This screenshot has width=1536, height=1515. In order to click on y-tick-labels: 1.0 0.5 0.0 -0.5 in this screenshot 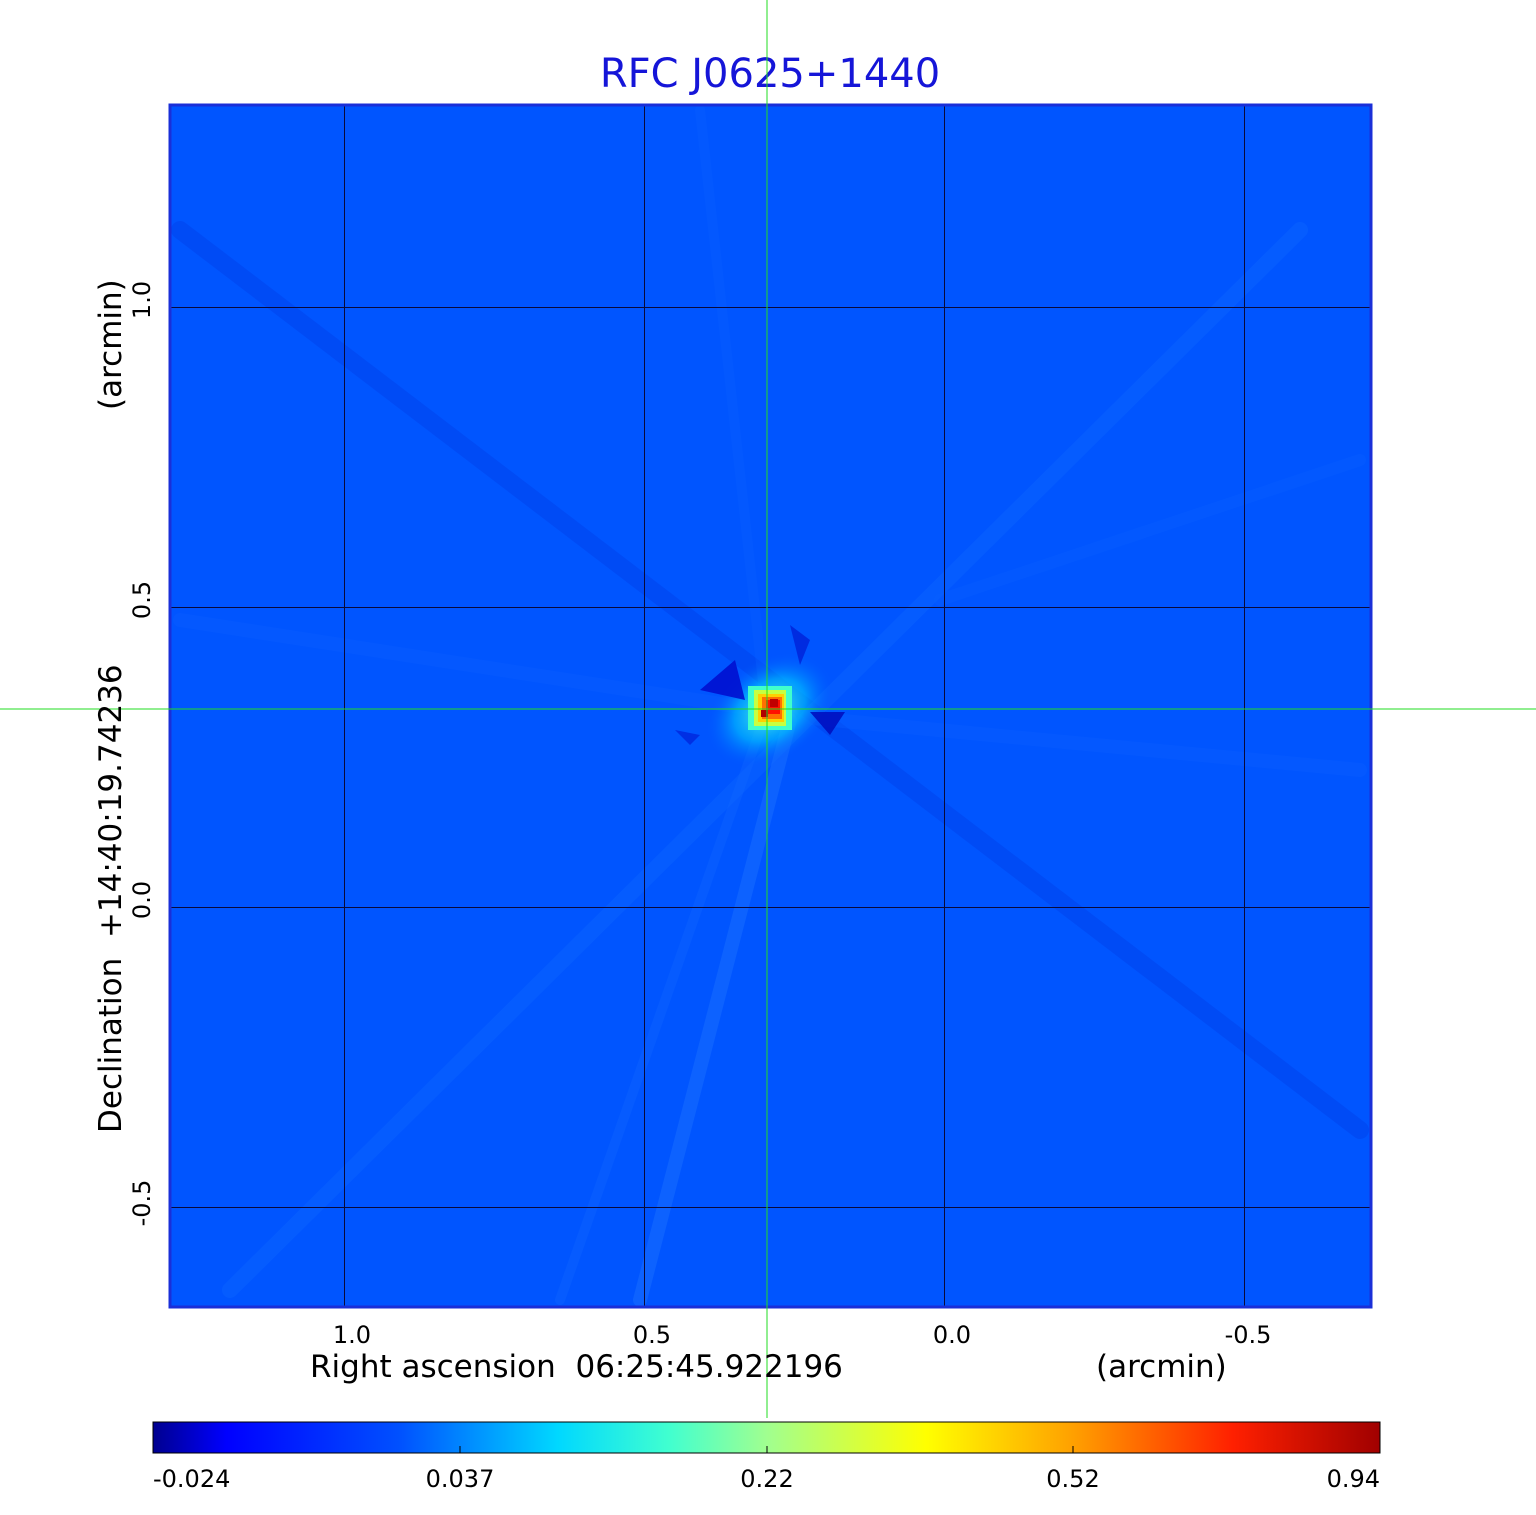, I will do `click(142, 754)`.